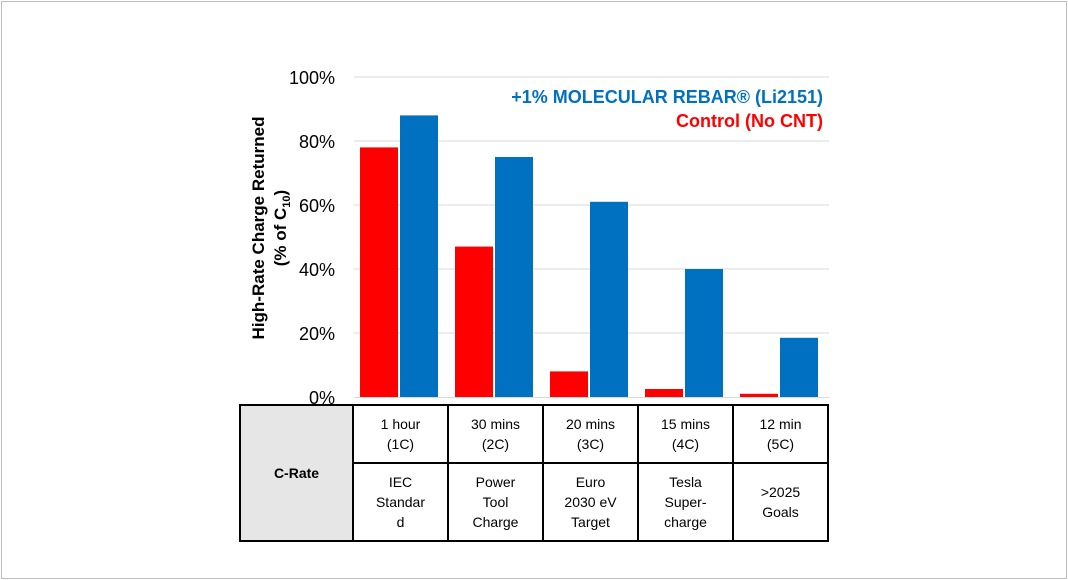  What do you see at coordinates (780, 424) in the screenshot?
I see `rate-cell-line: 12 min` at bounding box center [780, 424].